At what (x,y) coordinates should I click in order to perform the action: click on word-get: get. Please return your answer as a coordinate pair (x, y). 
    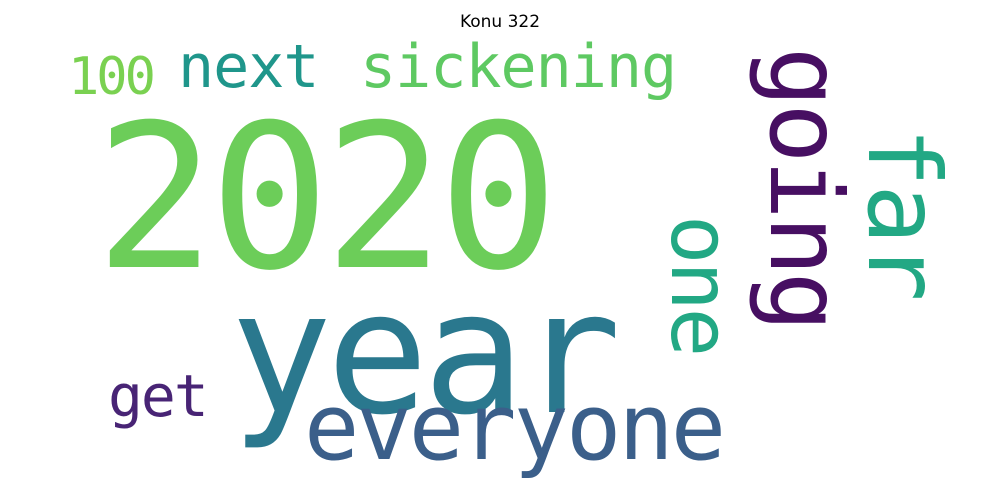
    Looking at the image, I should click on (158, 396).